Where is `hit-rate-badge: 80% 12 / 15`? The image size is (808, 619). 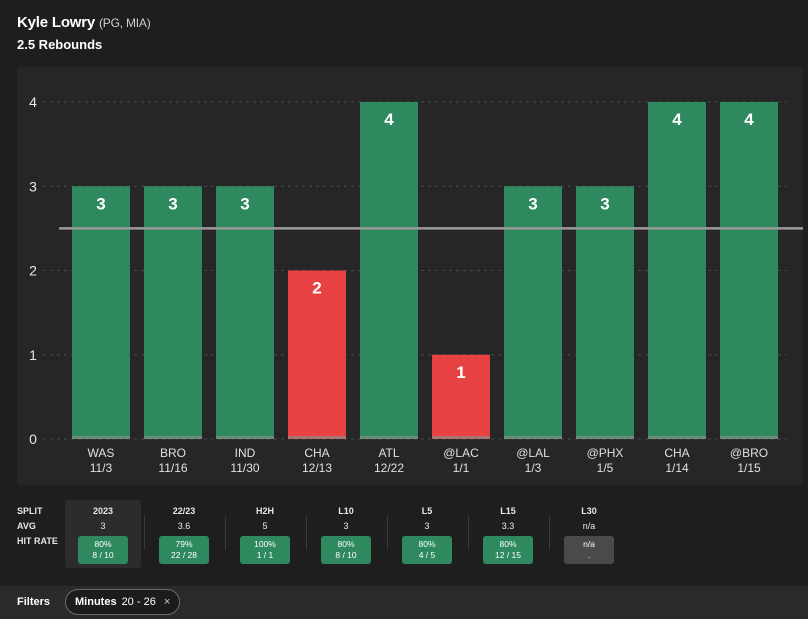
hit-rate-badge: 80% 12 / 15 is located at coordinates (508, 550).